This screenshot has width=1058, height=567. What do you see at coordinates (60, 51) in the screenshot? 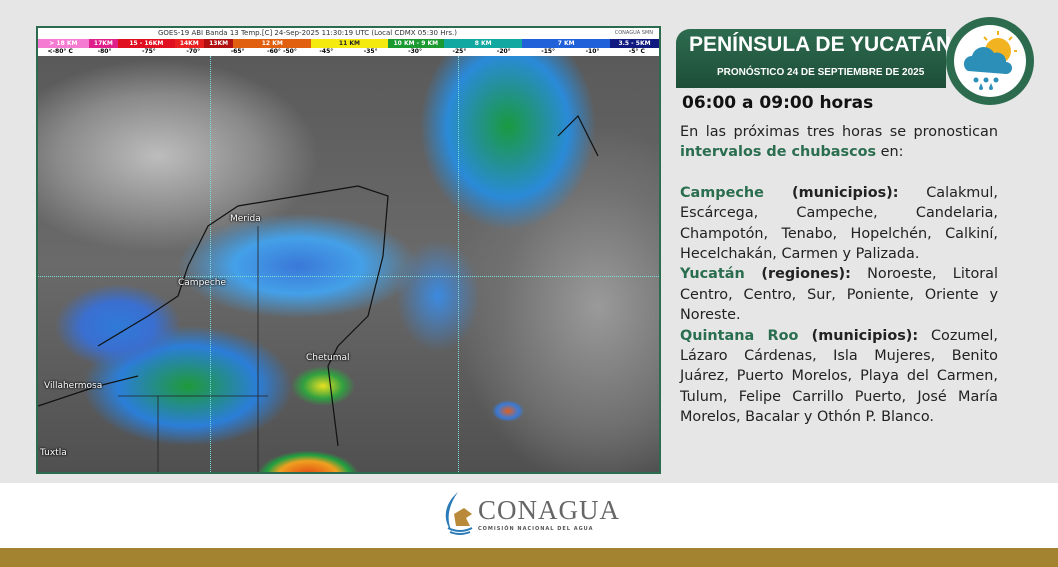
I see `legend-temp: <-80° C` at bounding box center [60, 51].